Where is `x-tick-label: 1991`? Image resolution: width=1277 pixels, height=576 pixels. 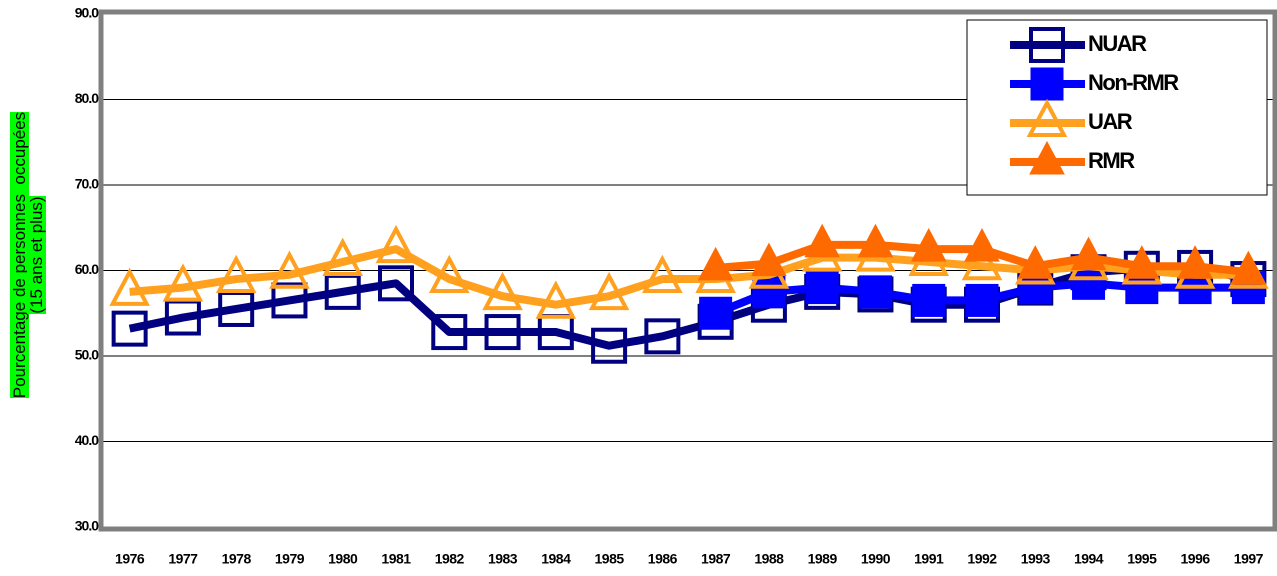
x-tick-label: 1991 is located at coordinates (929, 559).